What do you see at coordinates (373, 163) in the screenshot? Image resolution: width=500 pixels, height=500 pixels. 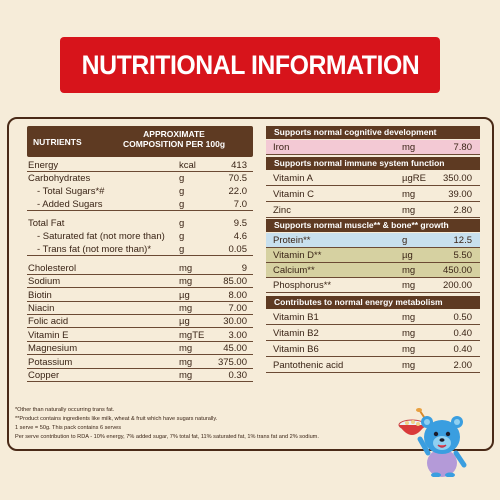 I see `section-header: Supports normal immune system function` at bounding box center [373, 163].